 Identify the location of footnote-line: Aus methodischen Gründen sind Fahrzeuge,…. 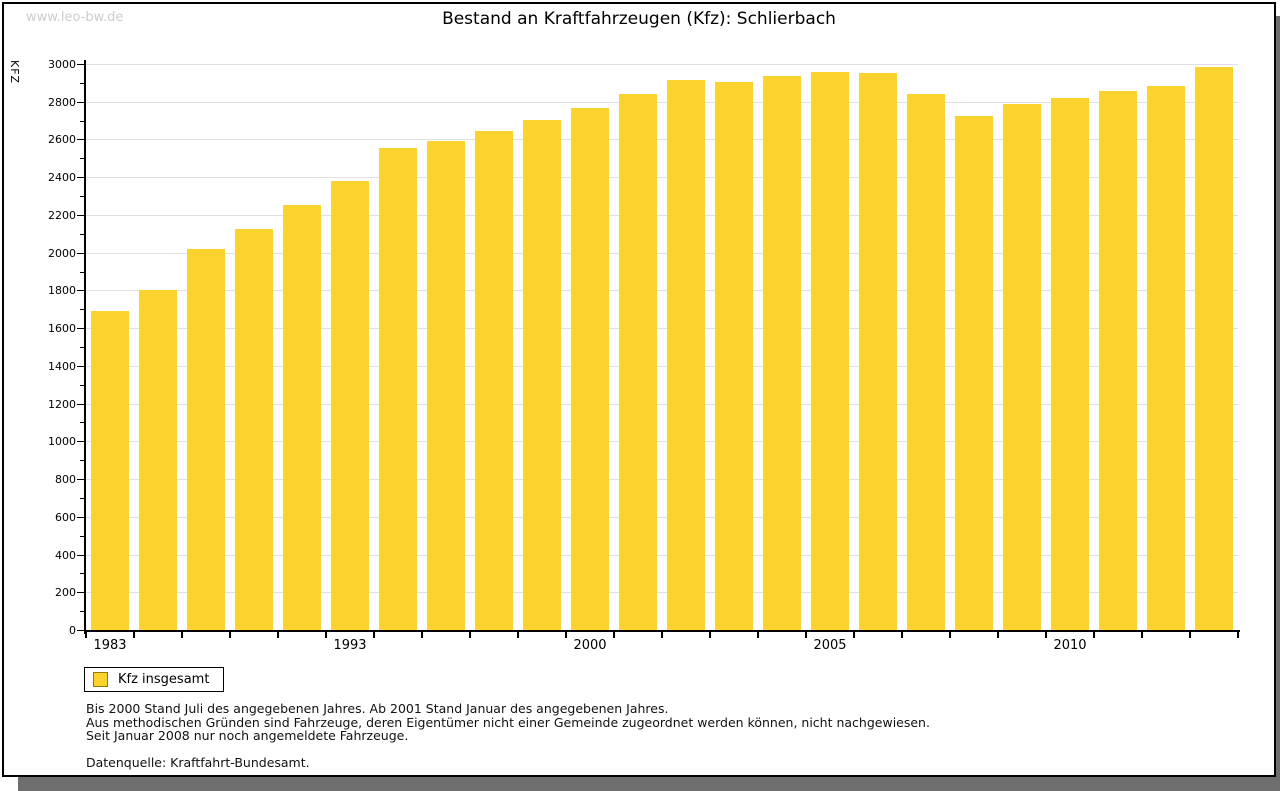
(508, 722).